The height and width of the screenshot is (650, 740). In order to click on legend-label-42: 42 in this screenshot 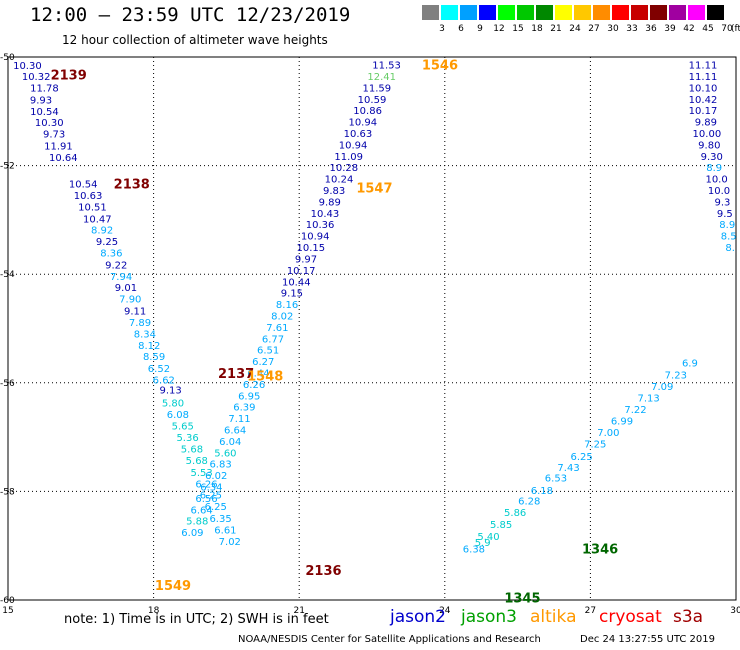, I will do `click(689, 29)`.